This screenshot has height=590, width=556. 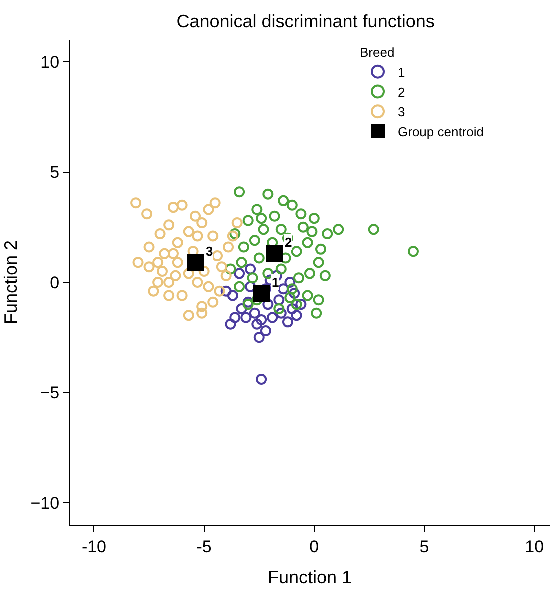 What do you see at coordinates (94, 546) in the screenshot?
I see `x-tick-label: -10` at bounding box center [94, 546].